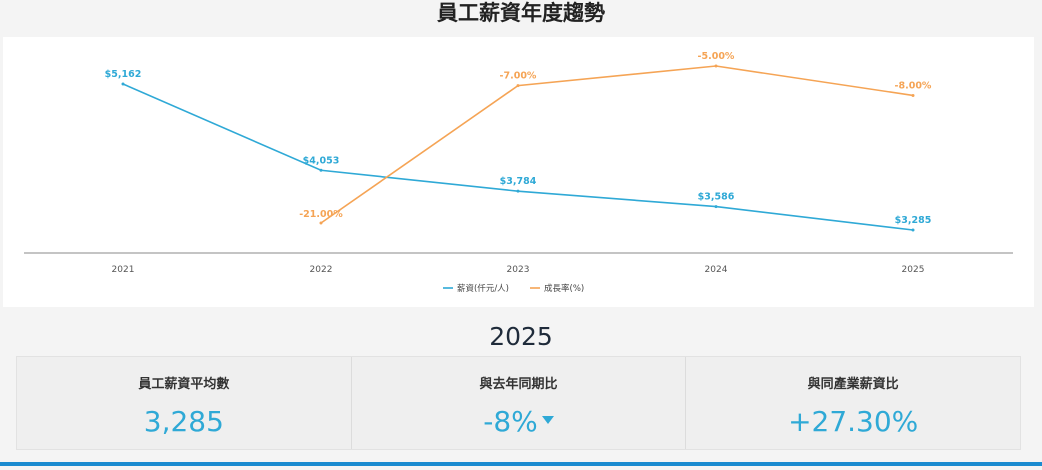 The image size is (1042, 470). I want to click on stat-value-text: +27.30%, so click(853, 421).